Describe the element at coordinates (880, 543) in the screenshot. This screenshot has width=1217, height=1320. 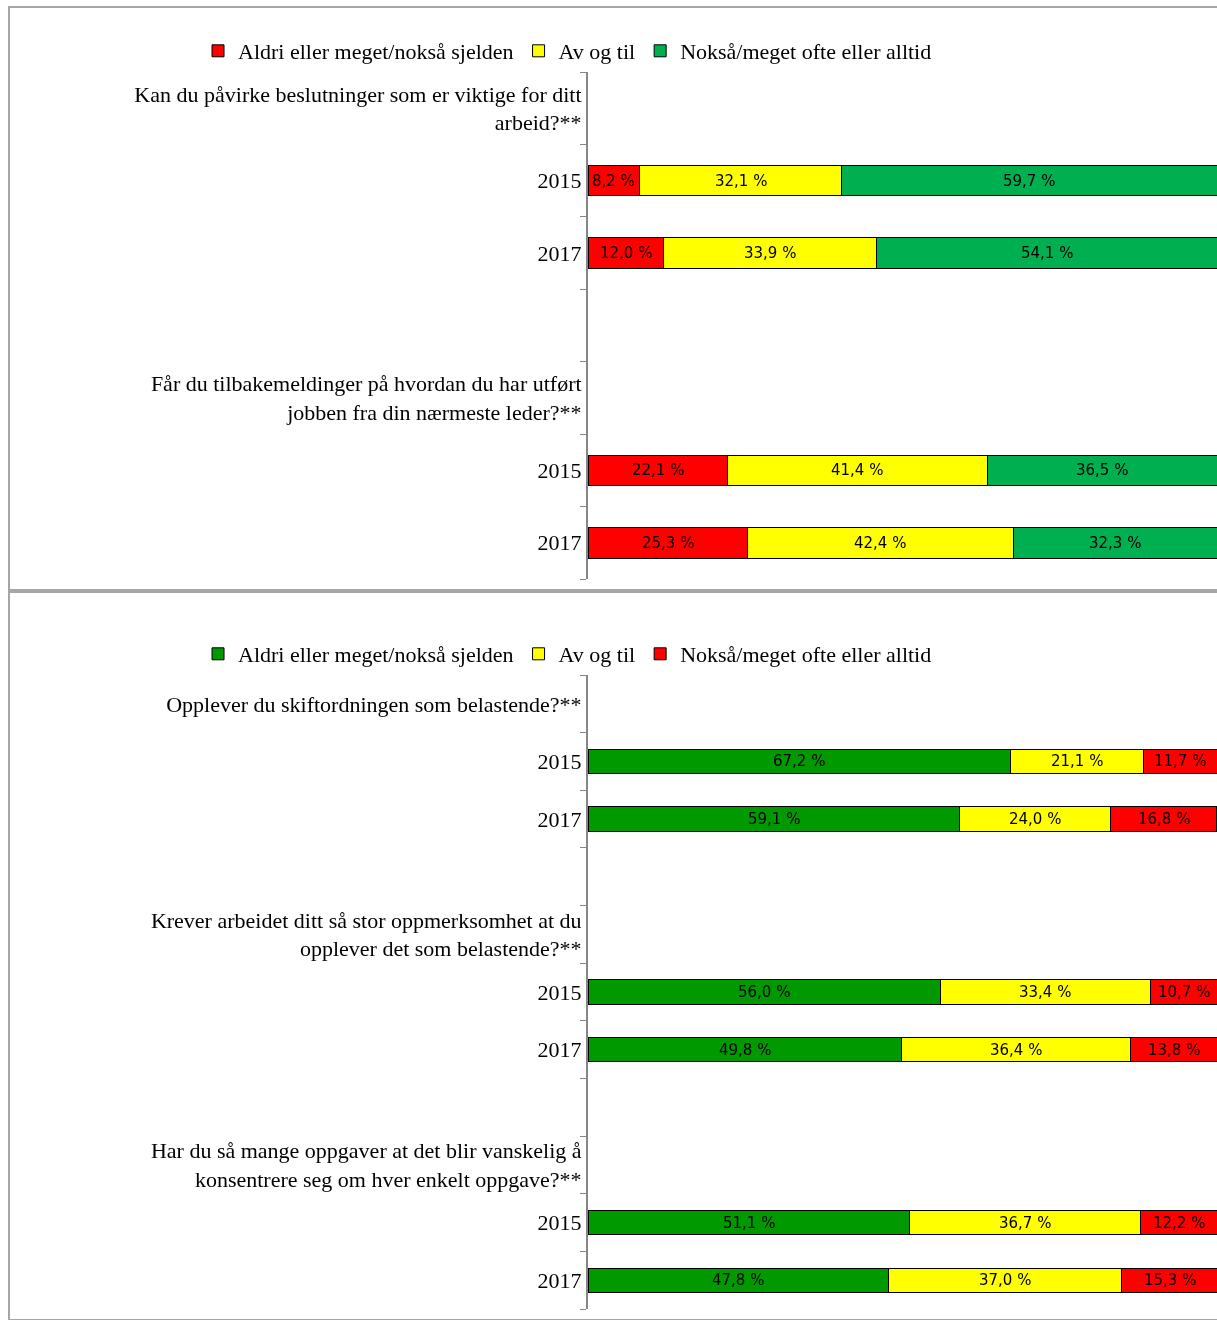
I see `data-label: 42,4 %` at that location.